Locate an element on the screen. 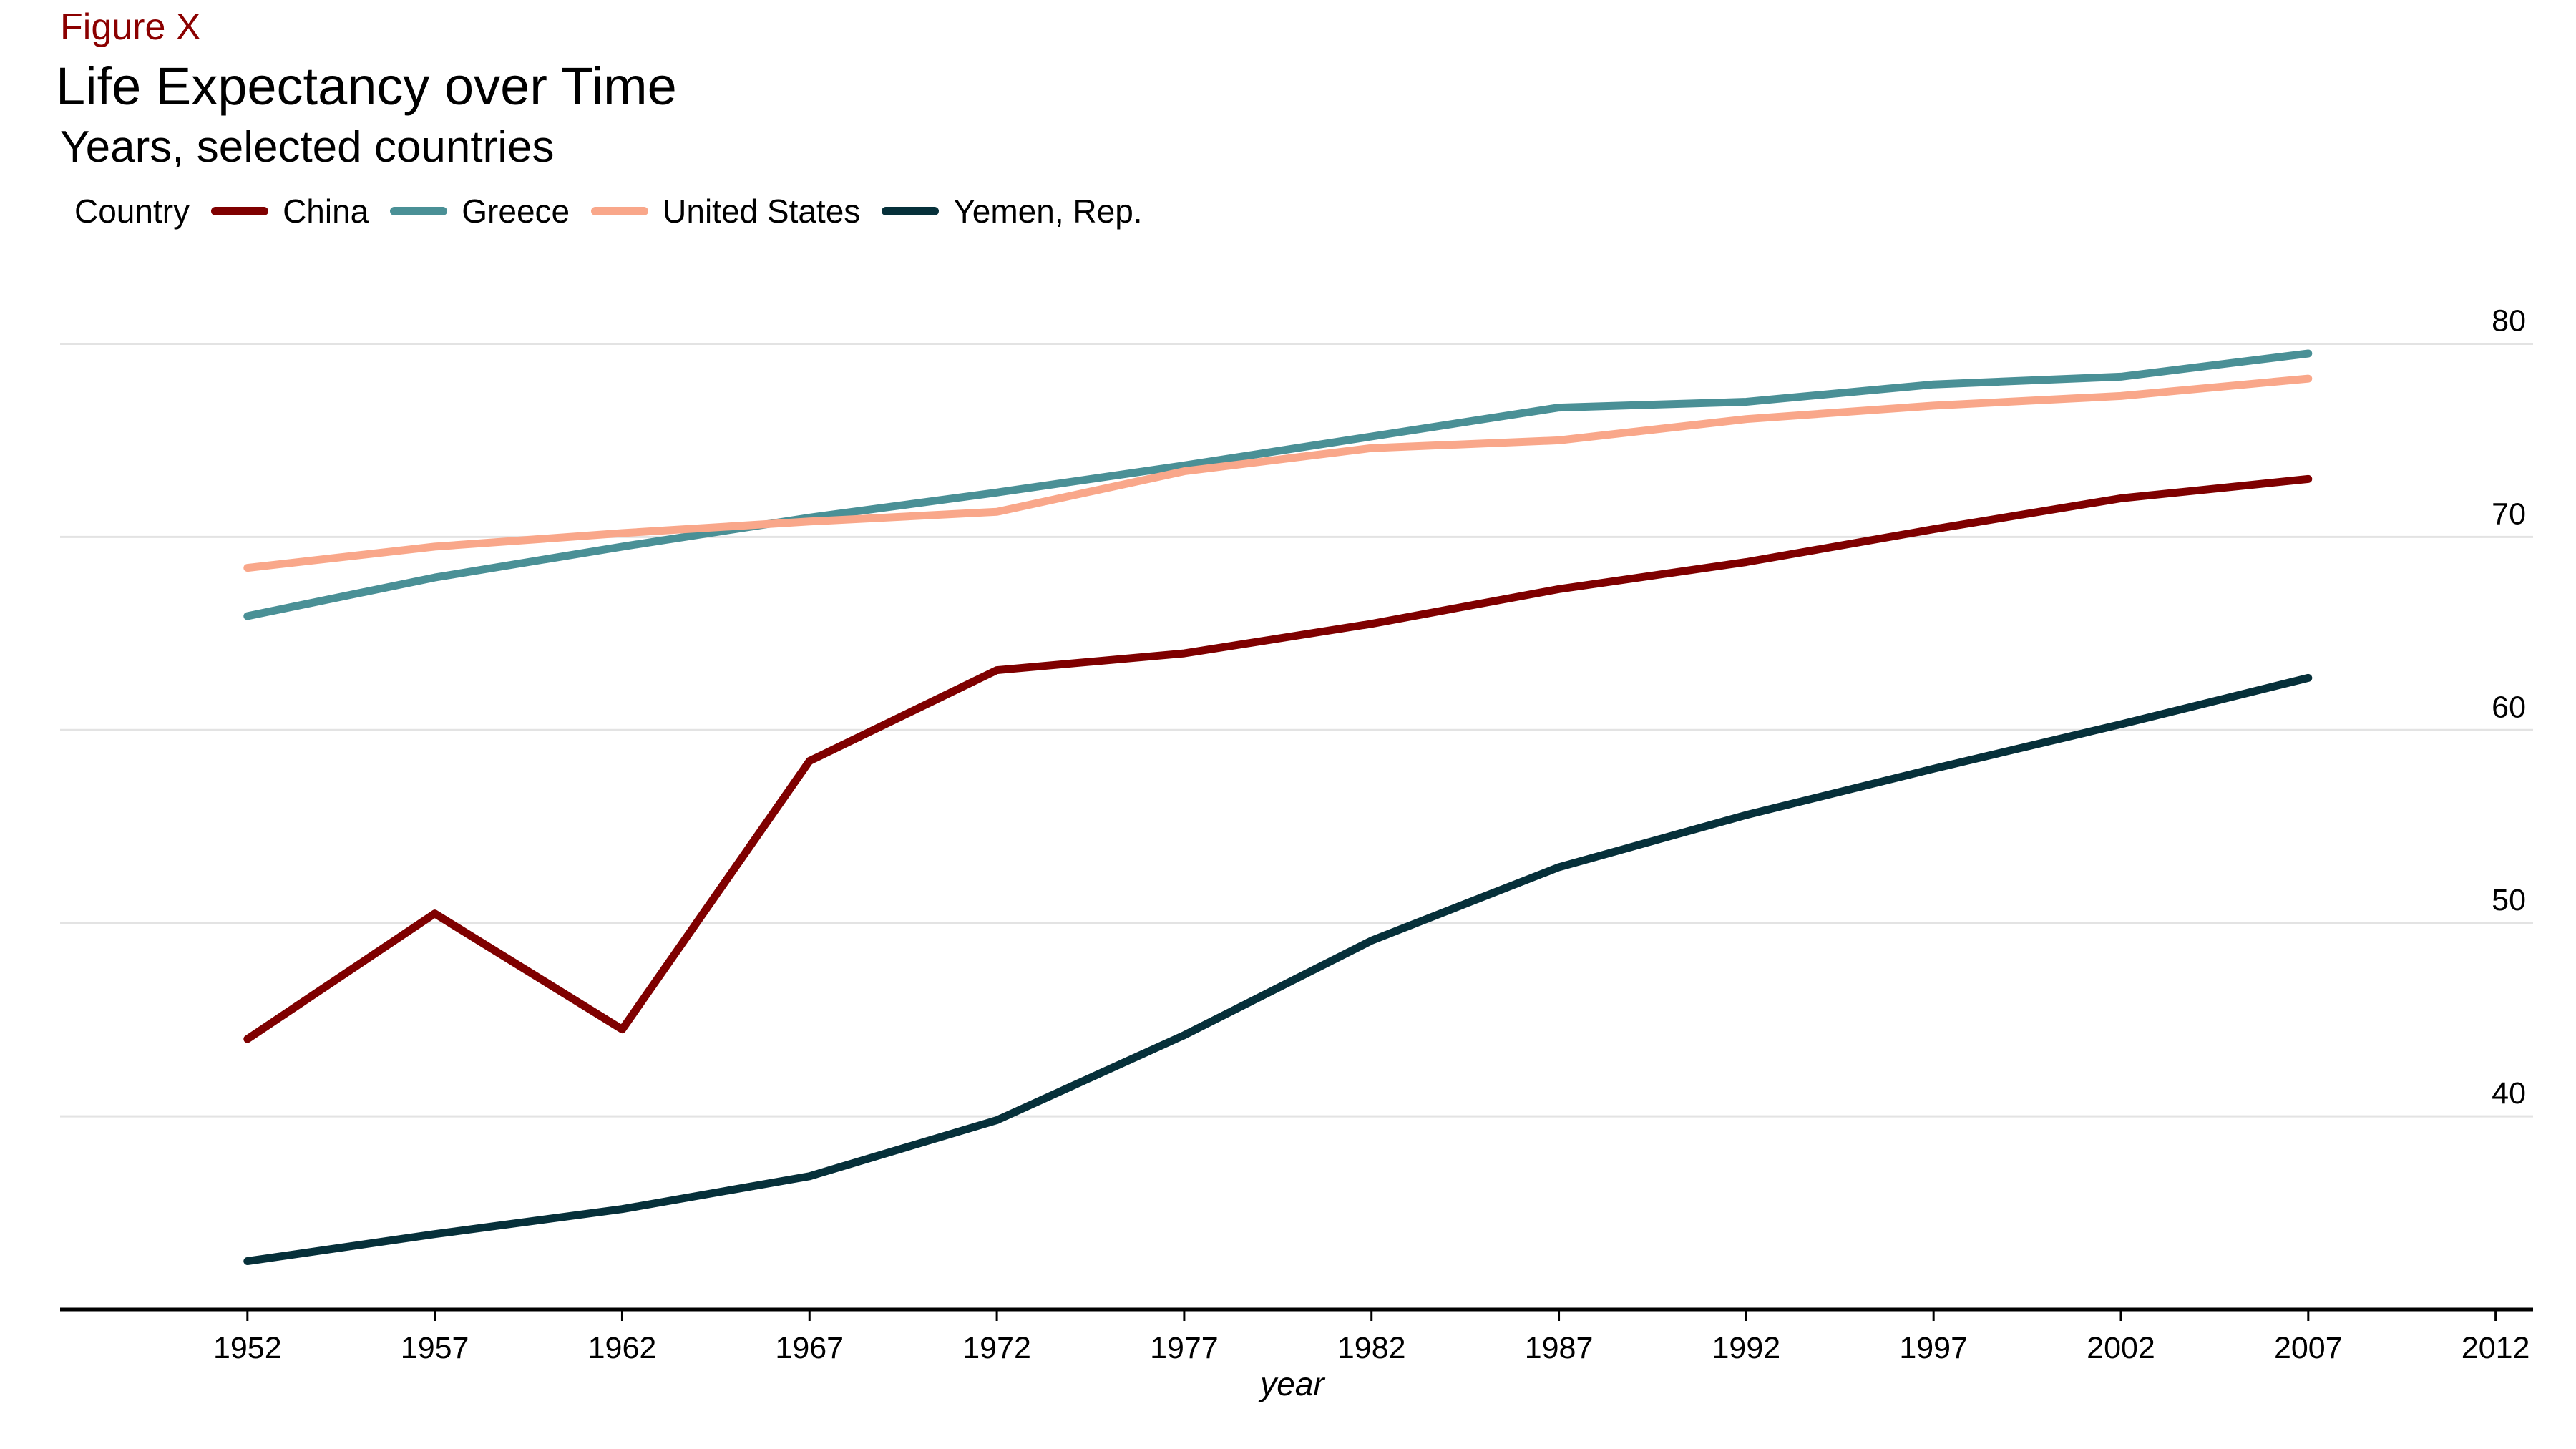 The width and height of the screenshot is (2576, 1449). x-tick-label: 1997 is located at coordinates (1933, 1348).